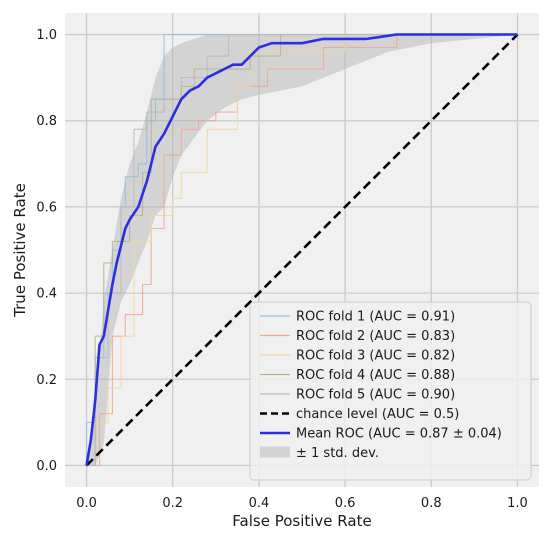 The height and width of the screenshot is (535, 550). I want to click on x-tick-label: 0.0, so click(86, 503).